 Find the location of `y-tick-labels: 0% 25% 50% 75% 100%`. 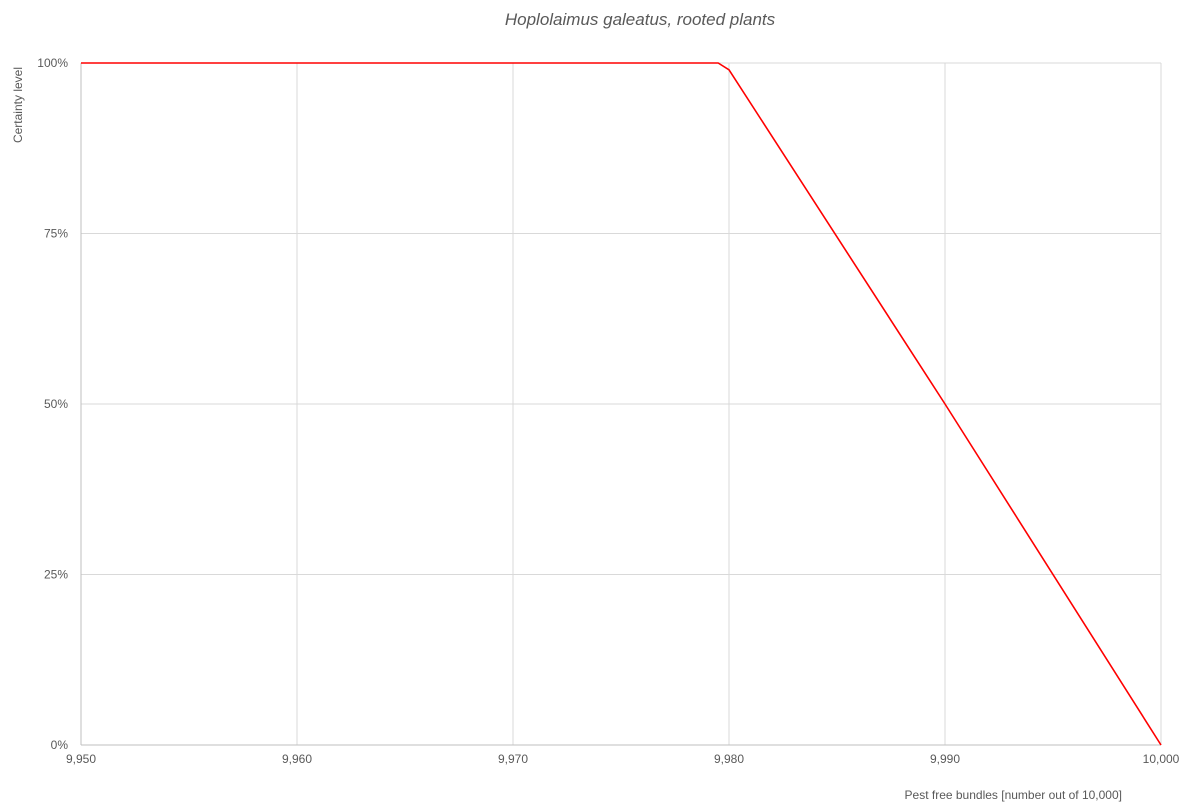

y-tick-labels: 0% 25% 50% 75% 100% is located at coordinates (52, 404).